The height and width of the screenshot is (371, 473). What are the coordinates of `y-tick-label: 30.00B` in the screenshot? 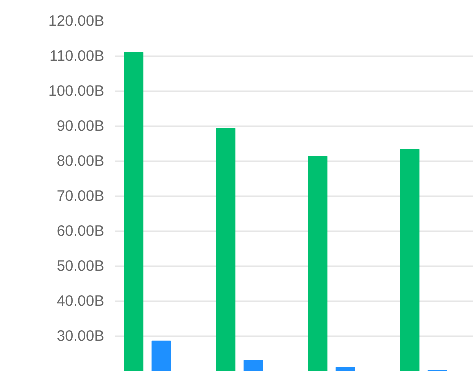 It's located at (80, 336).